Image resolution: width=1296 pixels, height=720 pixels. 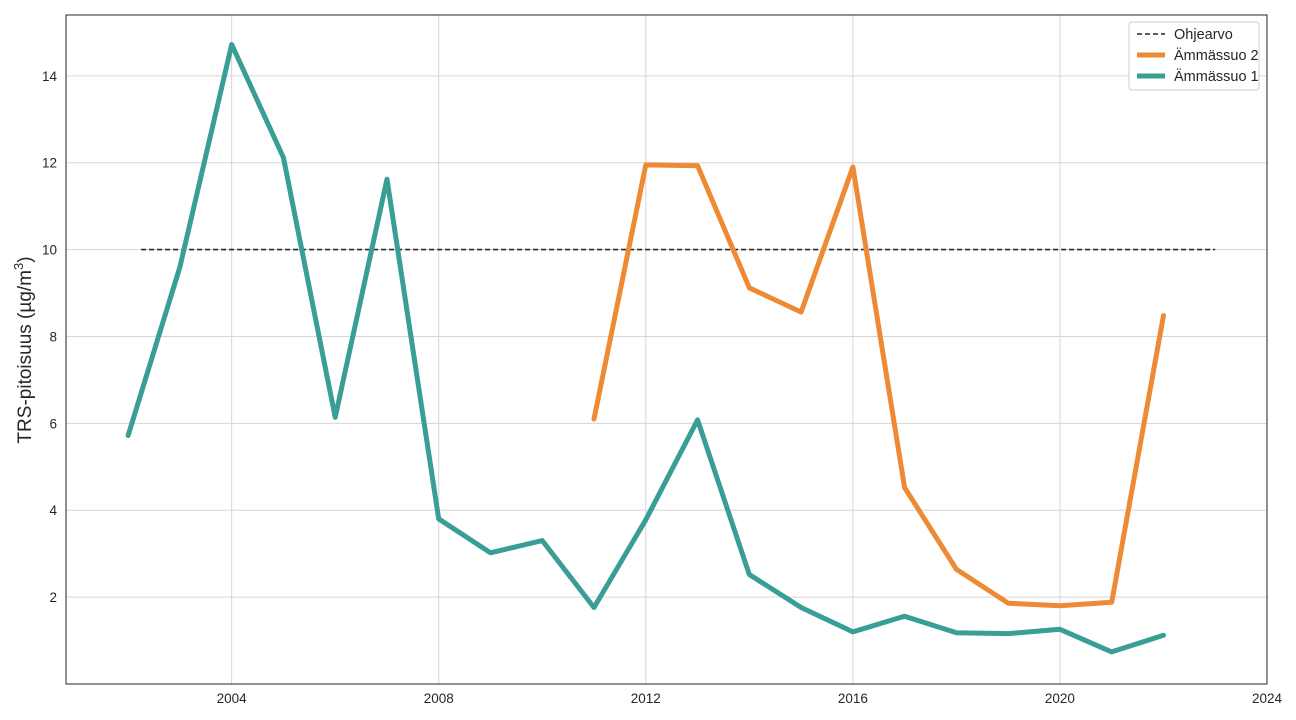 What do you see at coordinates (50, 76) in the screenshot?
I see `y-tick-label: 14` at bounding box center [50, 76].